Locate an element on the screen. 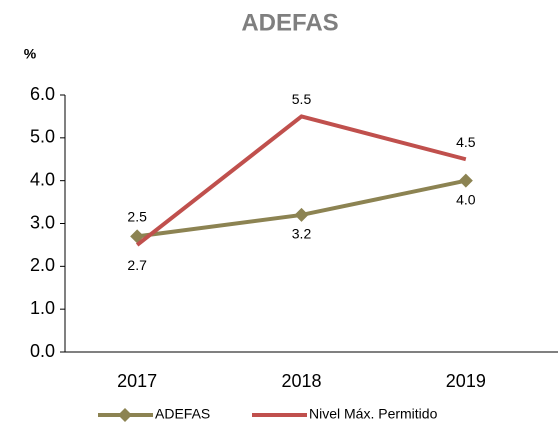  data-label: 5.5 is located at coordinates (302, 99).